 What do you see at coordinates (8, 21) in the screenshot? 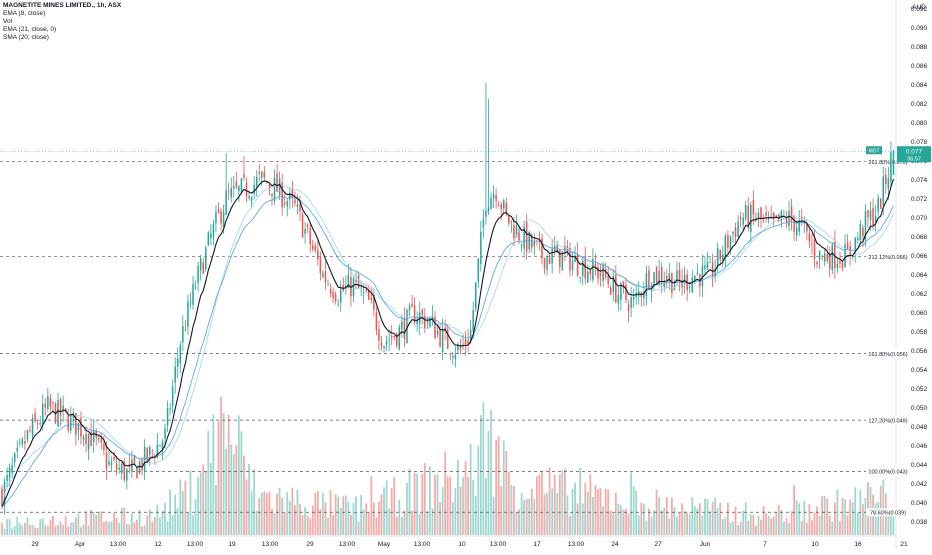
I see `legend-vol: Vol` at bounding box center [8, 21].